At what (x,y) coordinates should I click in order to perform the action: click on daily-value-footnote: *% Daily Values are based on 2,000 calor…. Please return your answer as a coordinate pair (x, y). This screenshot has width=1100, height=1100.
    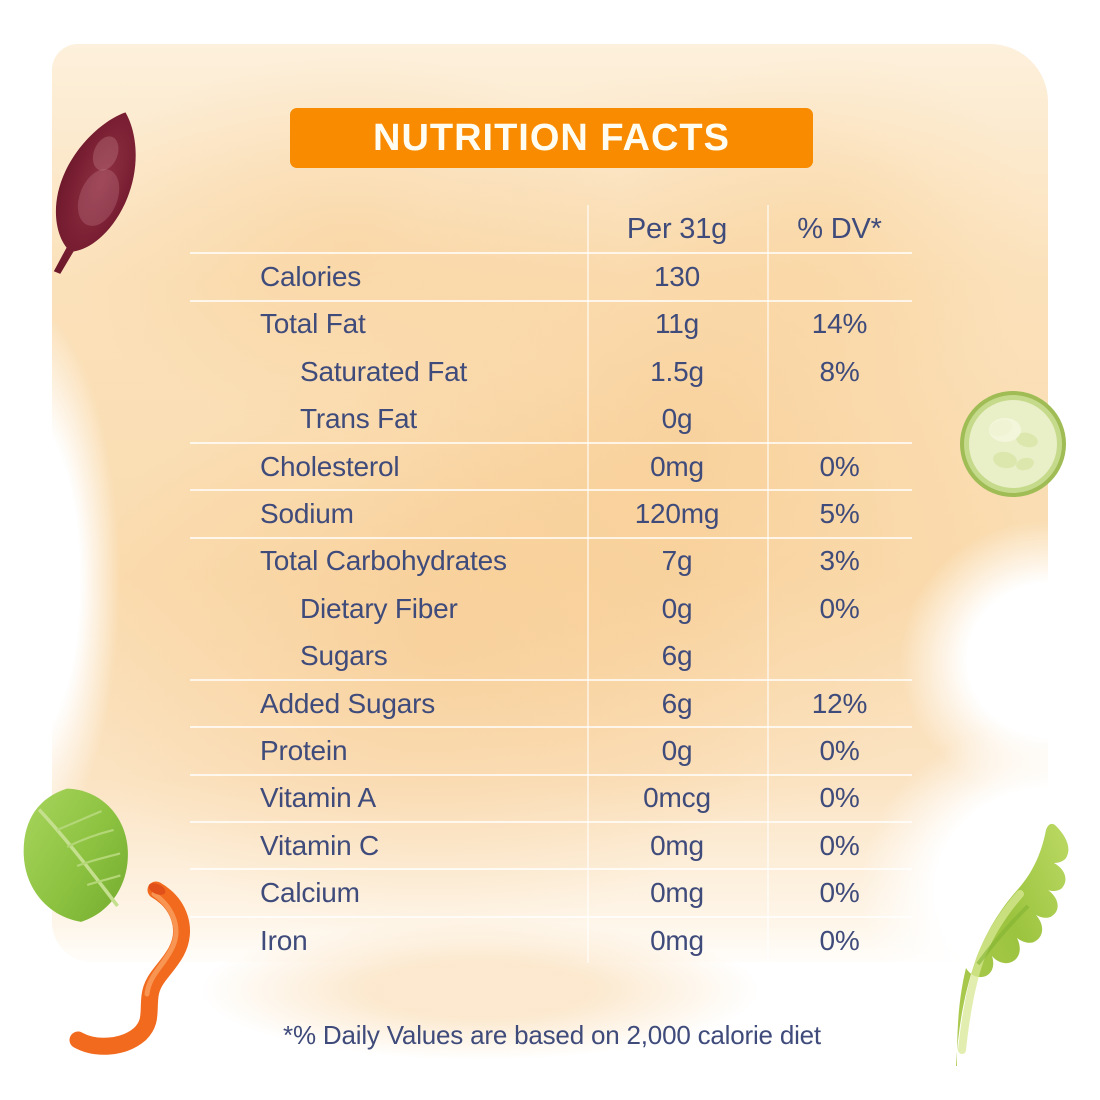
    Looking at the image, I should click on (552, 1035).